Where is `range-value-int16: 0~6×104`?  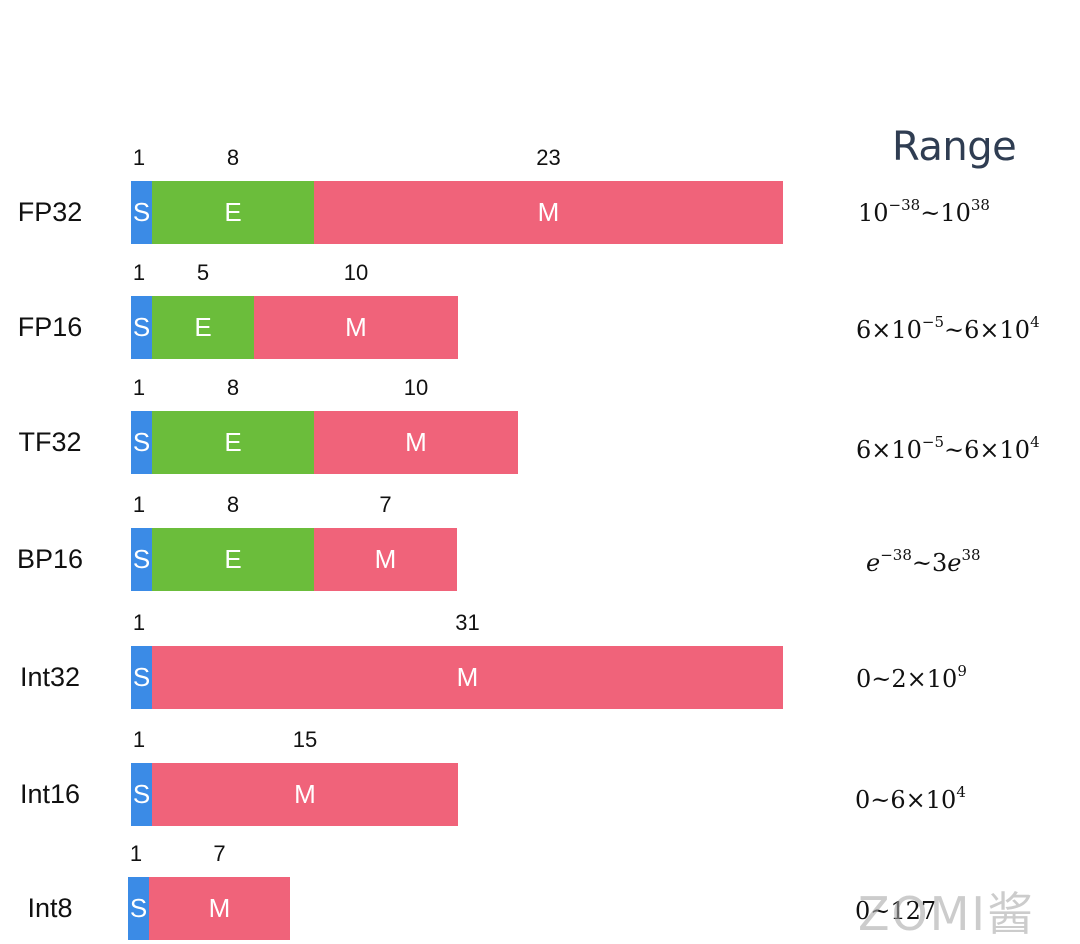 range-value-int16: 0~6×104 is located at coordinates (910, 798).